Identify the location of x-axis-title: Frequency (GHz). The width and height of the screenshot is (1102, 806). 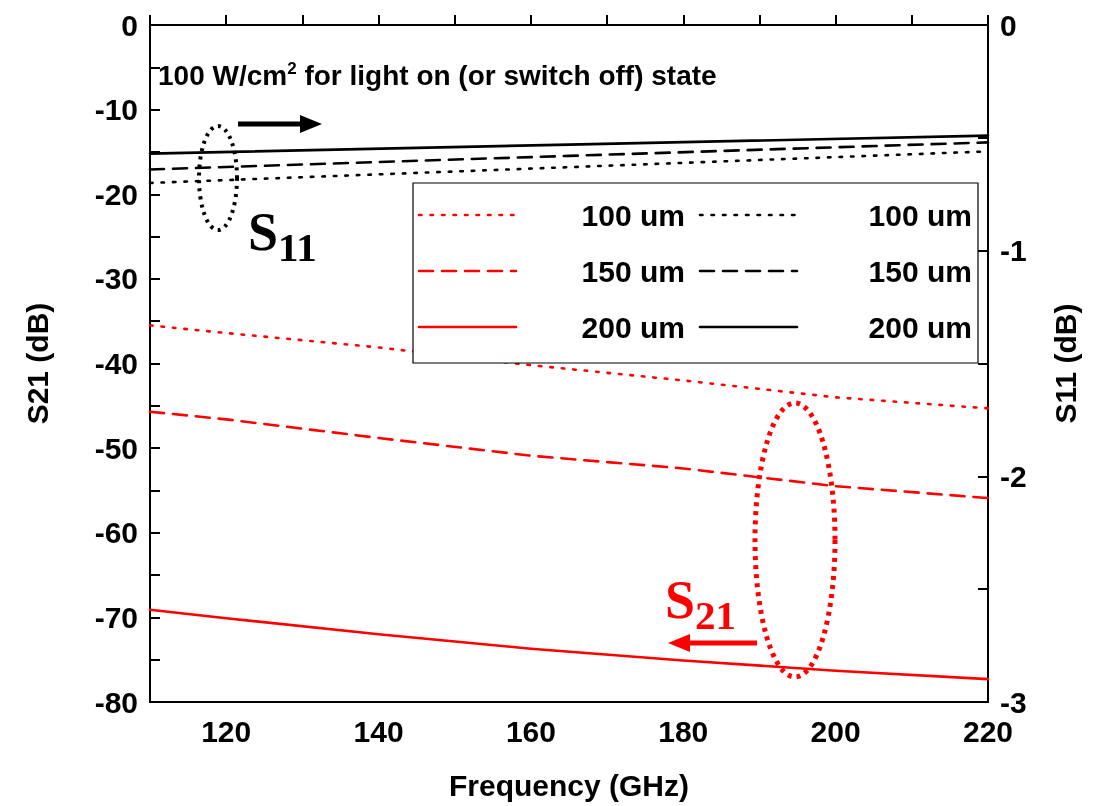
(569, 785).